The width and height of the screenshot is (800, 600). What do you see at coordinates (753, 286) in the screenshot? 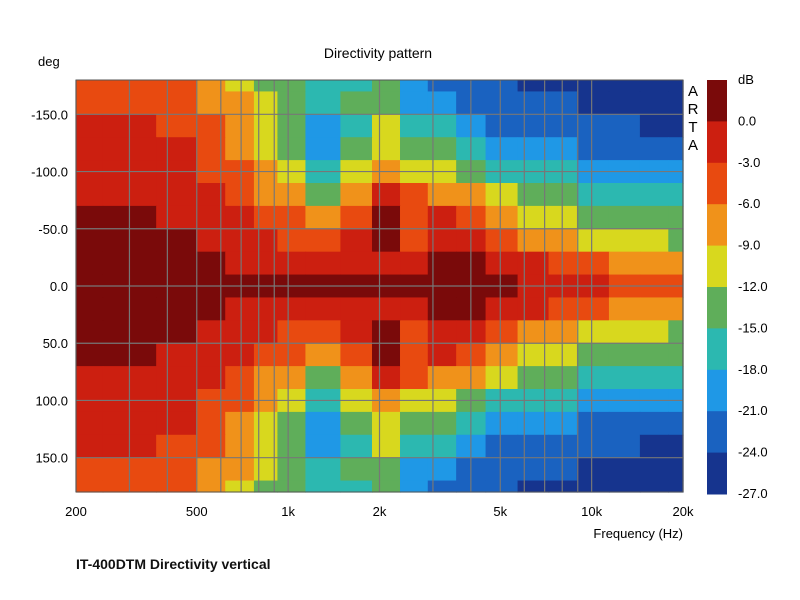
I see `colorbar-label: -12.0` at bounding box center [753, 286].